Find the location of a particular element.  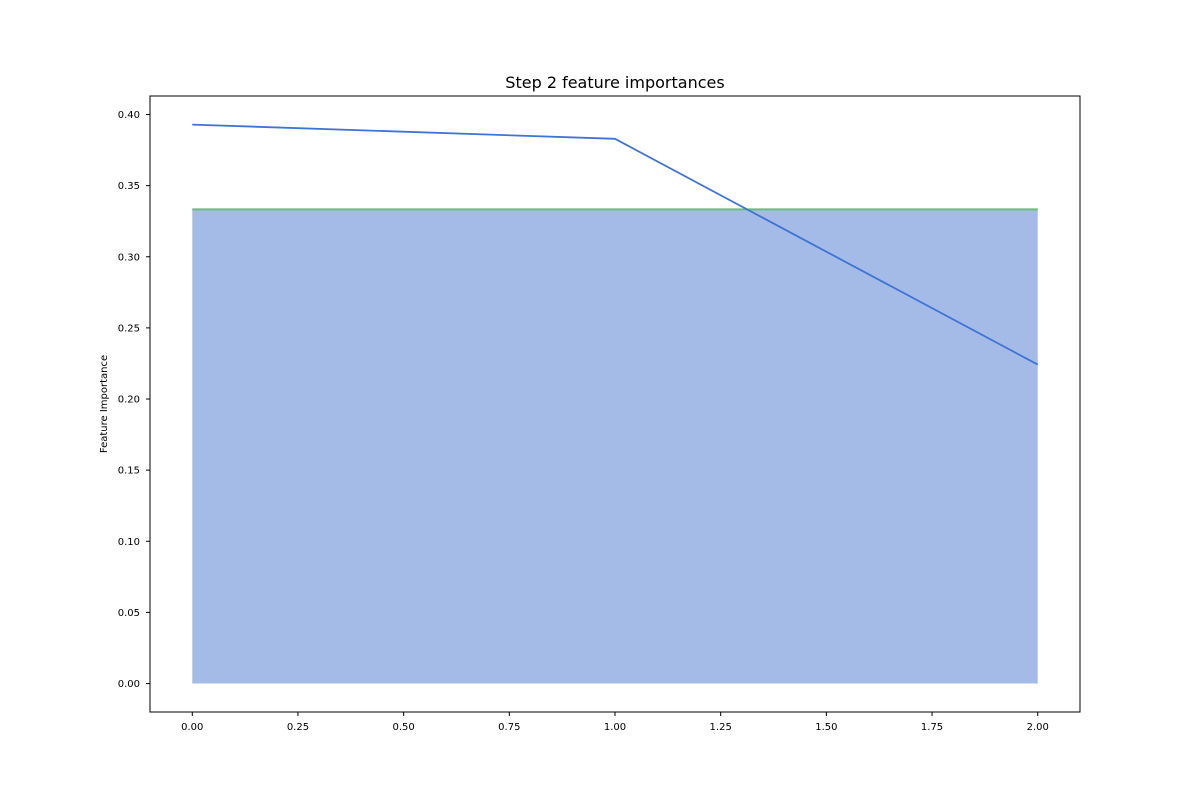

y-tick-label: 0.30 is located at coordinates (129, 257).